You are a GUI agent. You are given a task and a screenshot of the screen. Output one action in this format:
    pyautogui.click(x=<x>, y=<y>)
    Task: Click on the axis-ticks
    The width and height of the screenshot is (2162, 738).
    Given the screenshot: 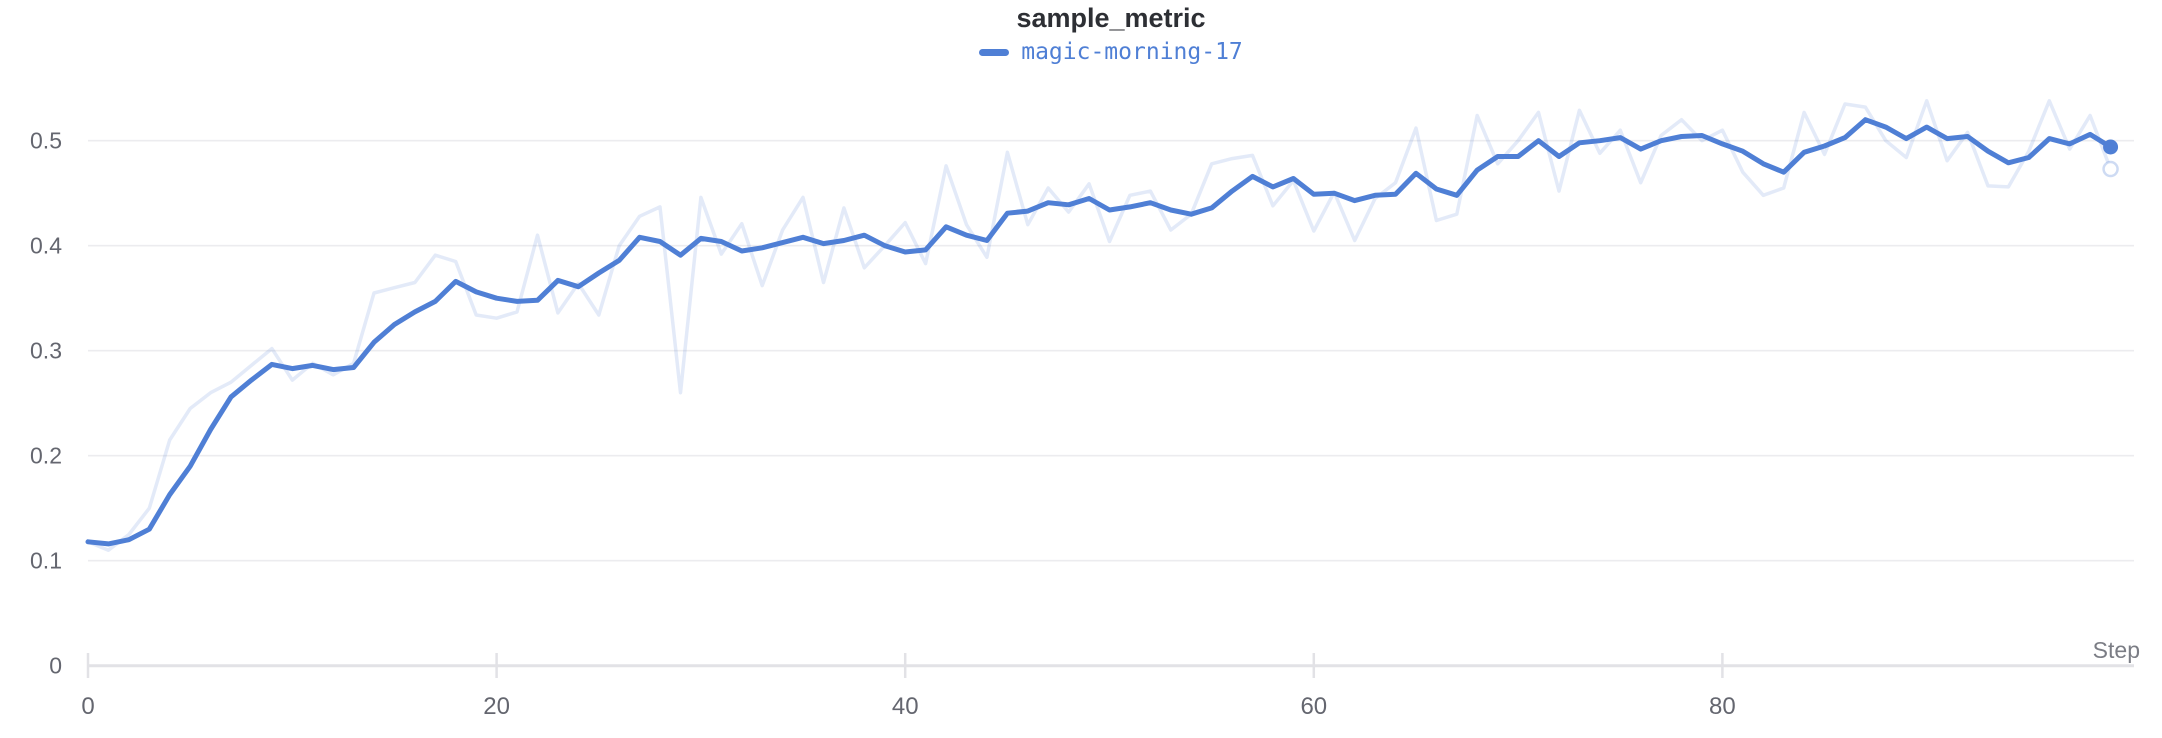 What is the action you would take?
    pyautogui.click(x=1110, y=665)
    